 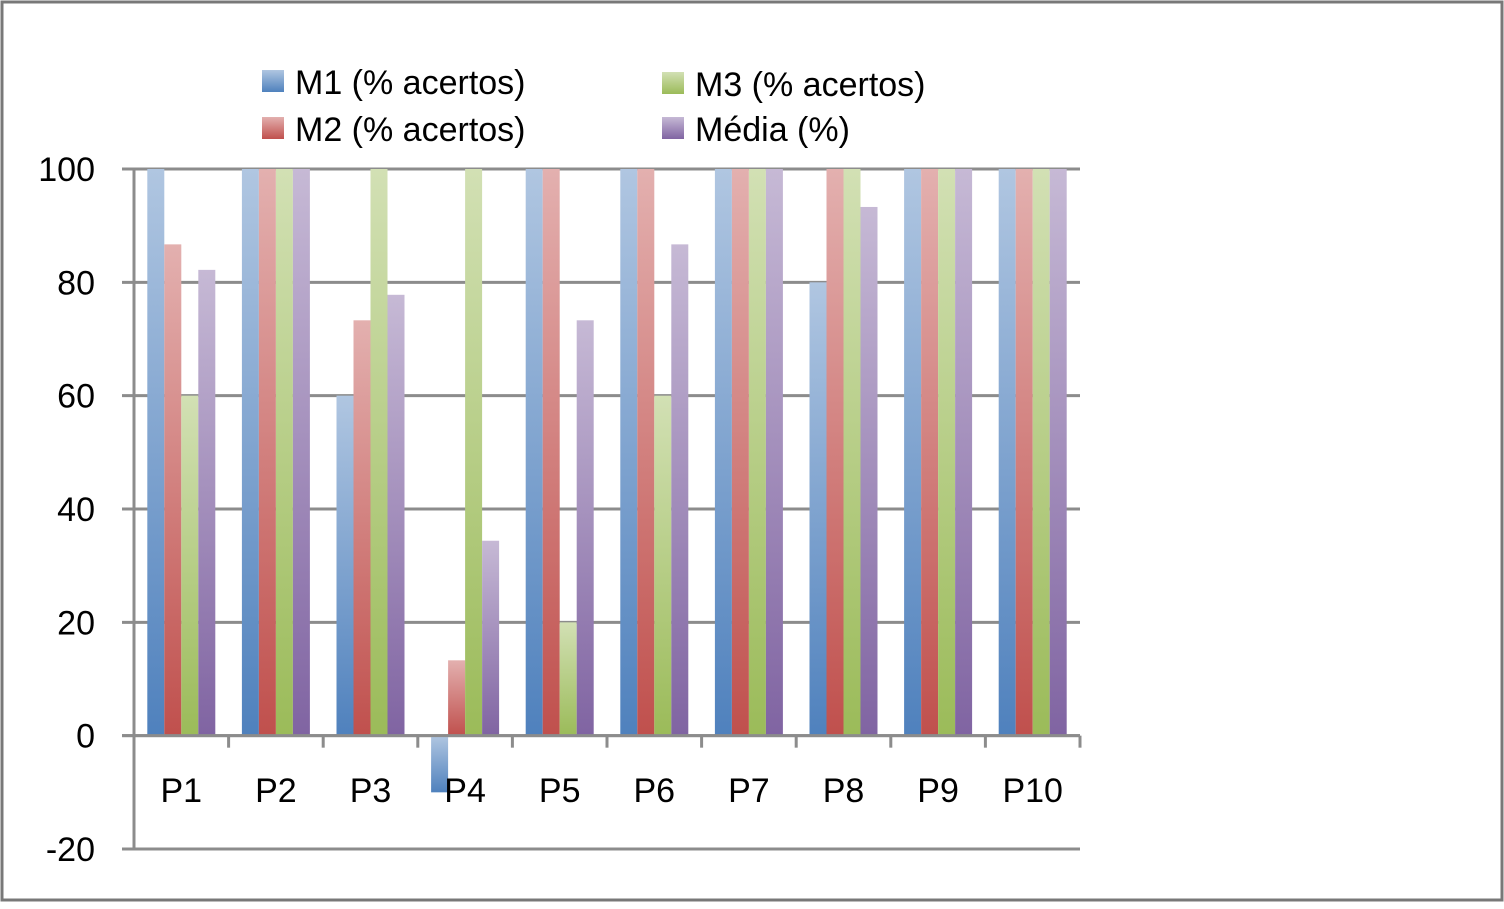 I want to click on bar-m1-p9, so click(x=913, y=452).